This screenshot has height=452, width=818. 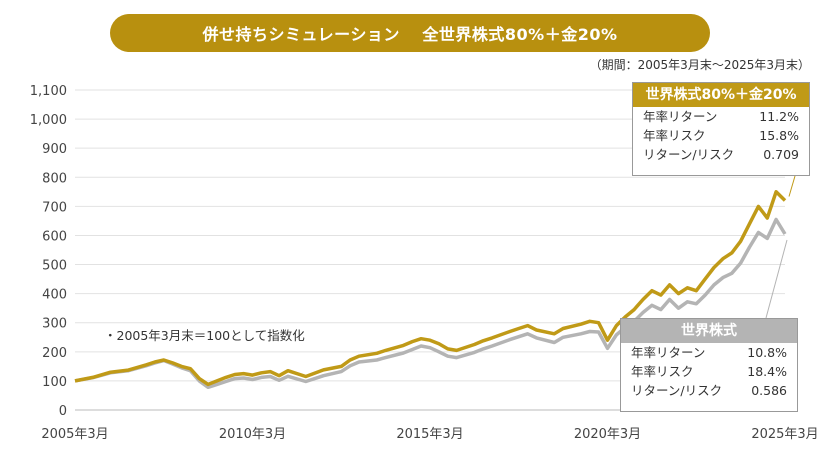 I want to click on x-axis: 2005年3月 2010年3月 2015年3月 2020年3月 2025年3月, so click(x=429, y=434).